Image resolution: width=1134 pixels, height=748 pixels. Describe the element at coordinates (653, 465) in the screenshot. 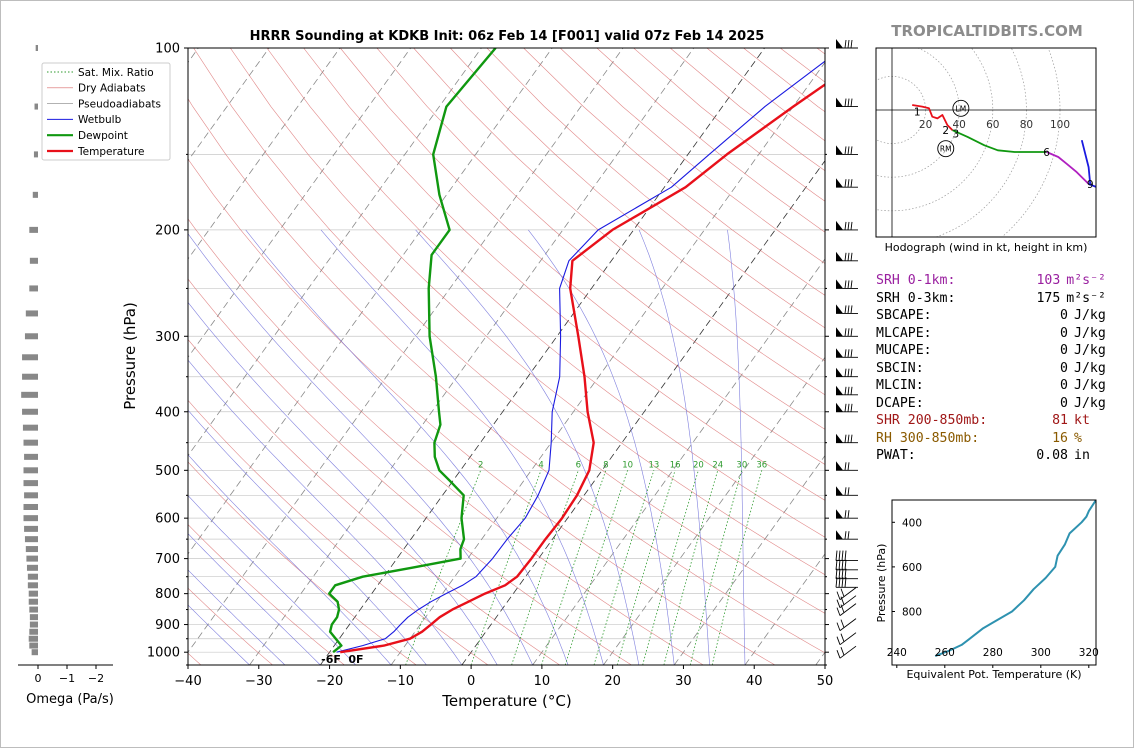

I see `mixing-ratio-label: 13` at that location.